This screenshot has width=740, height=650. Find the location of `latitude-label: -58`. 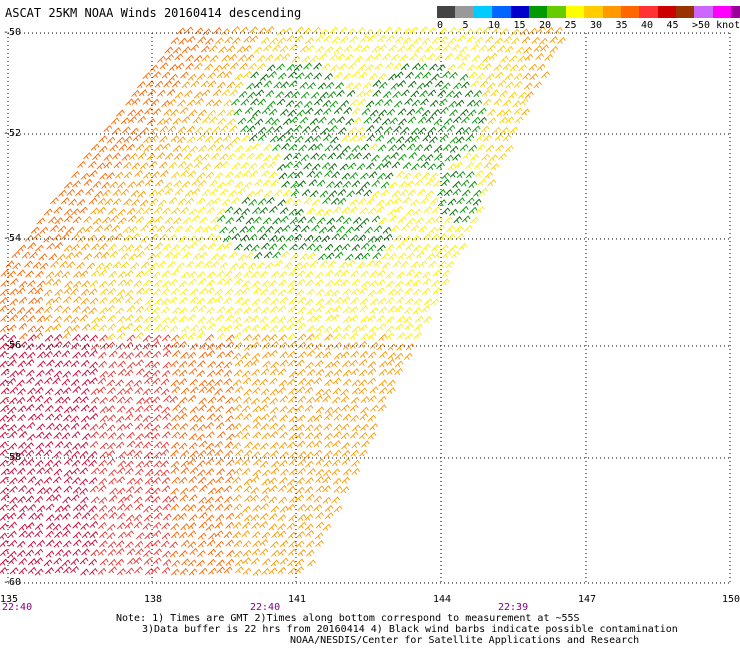

latitude-label: -58 is located at coordinates (12, 457).